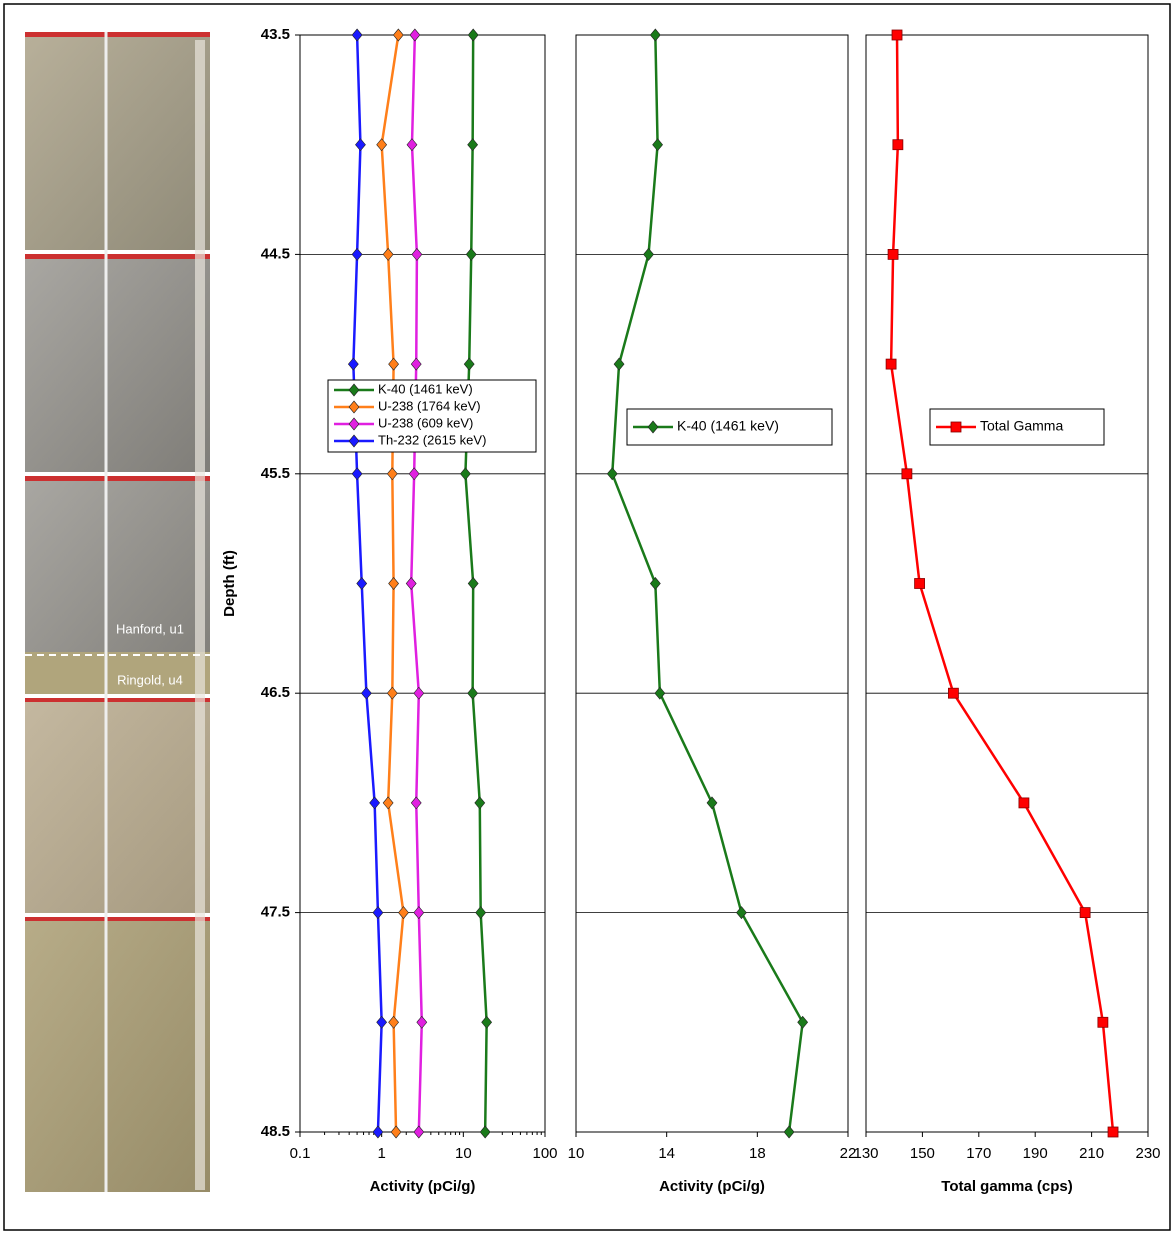 Image resolution: width=1175 pixels, height=1240 pixels. I want to click on legend-label: U-238 (1764 keV), so click(429, 405).